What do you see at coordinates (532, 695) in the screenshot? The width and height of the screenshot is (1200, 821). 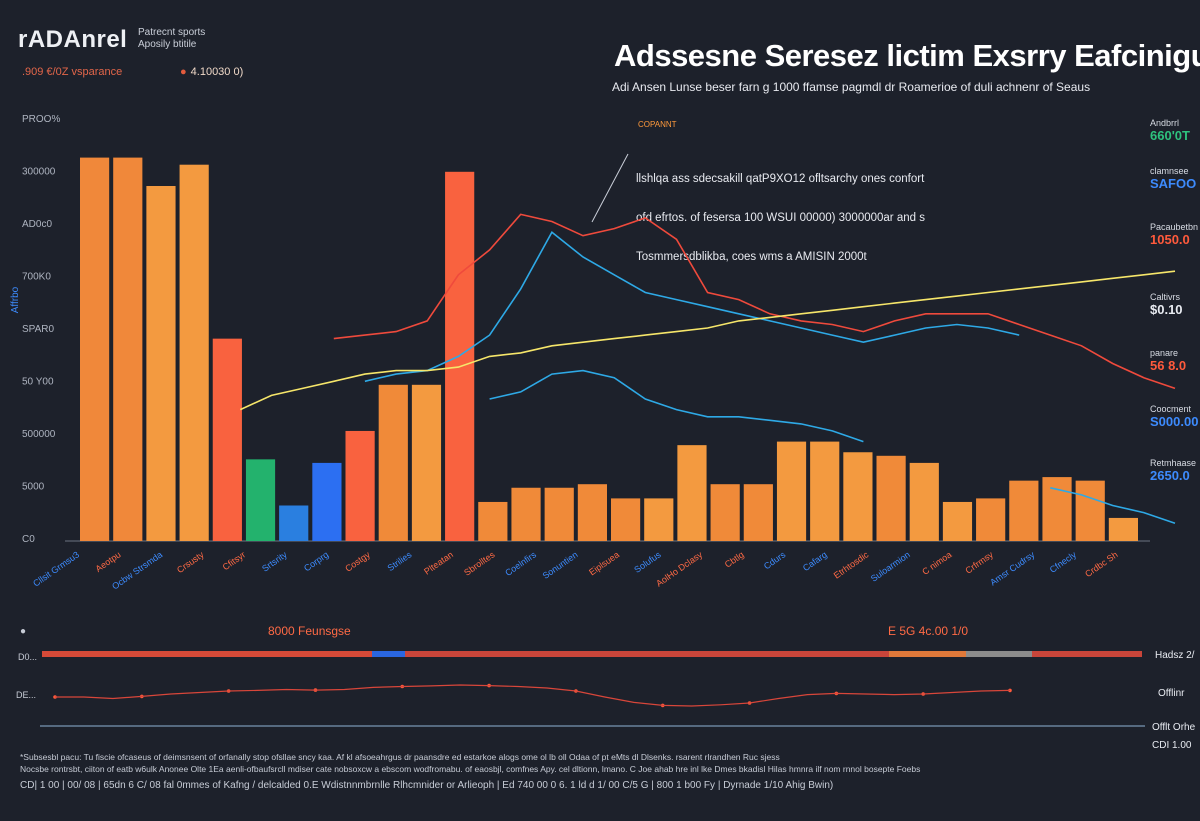 I see `trend-line` at bounding box center [532, 695].